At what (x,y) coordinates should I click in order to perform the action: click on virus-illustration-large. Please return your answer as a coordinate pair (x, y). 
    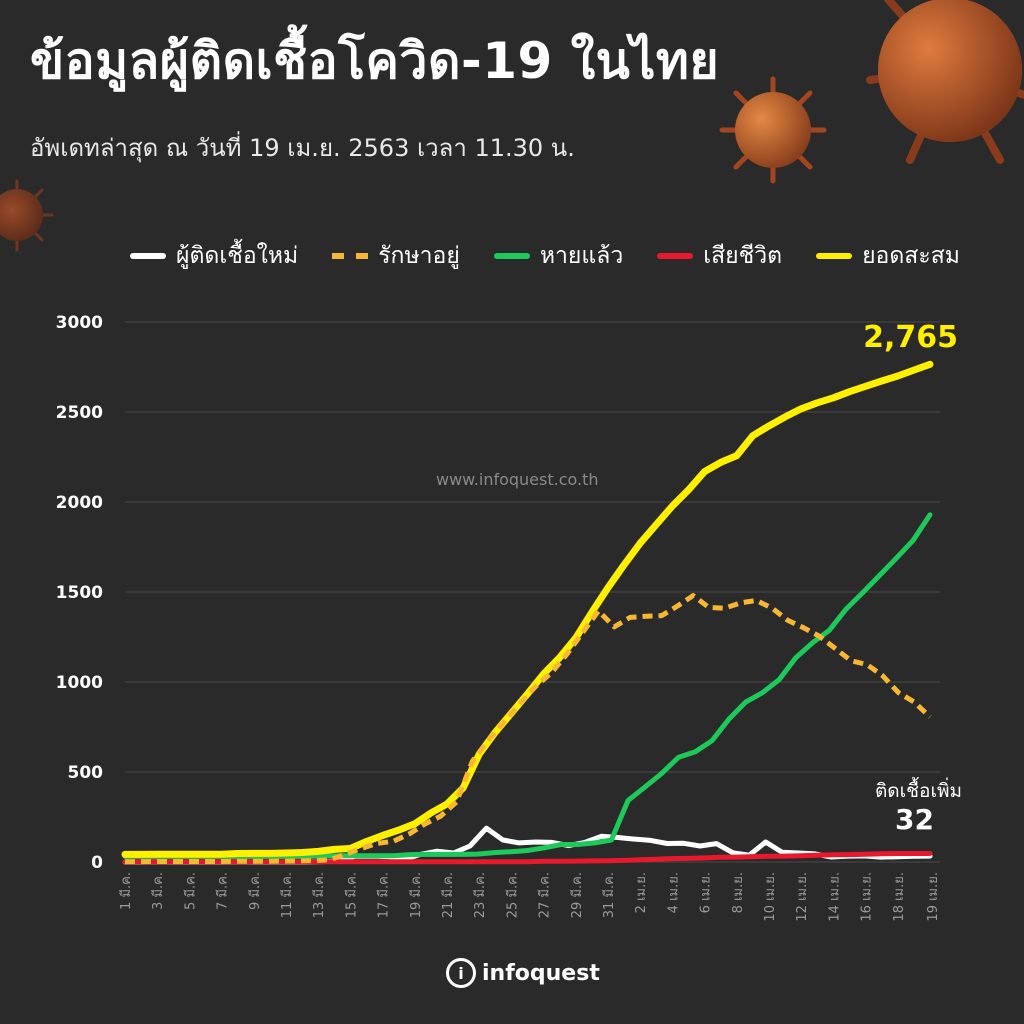
    Looking at the image, I should click on (945, 82).